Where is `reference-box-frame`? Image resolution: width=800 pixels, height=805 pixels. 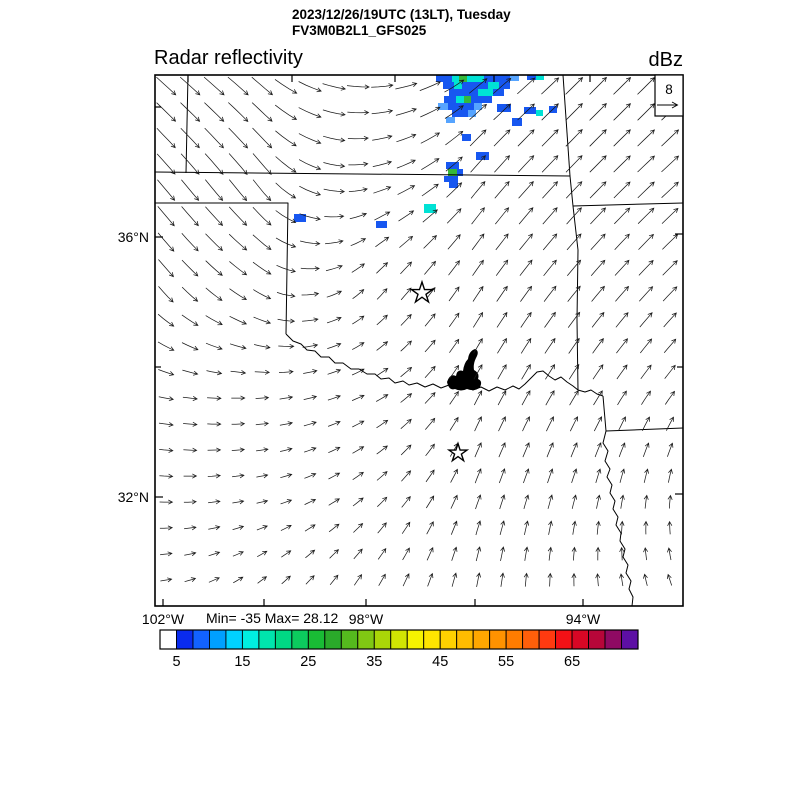
reference-box-frame is located at coordinates (669, 95).